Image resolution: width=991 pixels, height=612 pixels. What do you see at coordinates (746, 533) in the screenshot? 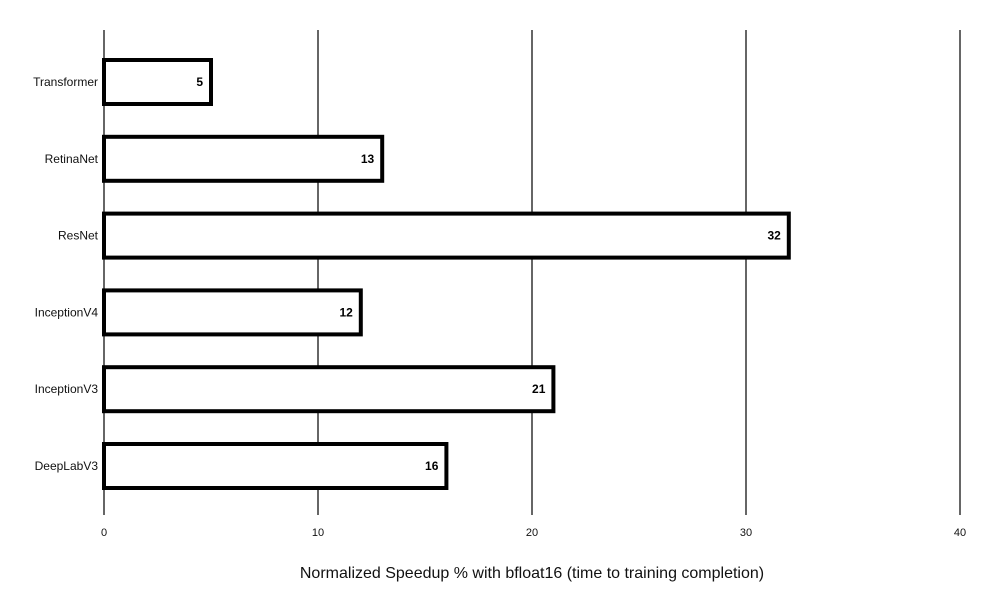
I see `x-tick-label: 30` at bounding box center [746, 533].